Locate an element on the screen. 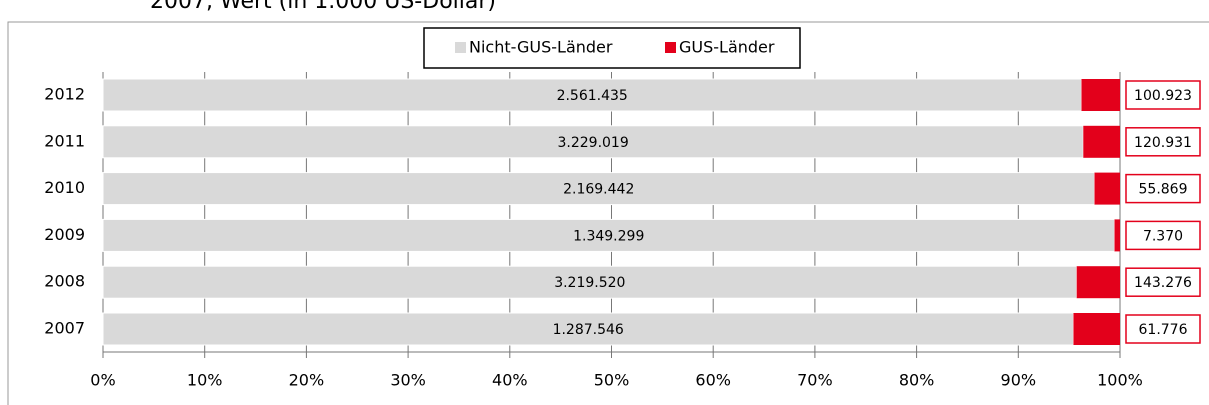  y-tick-label: 2007 is located at coordinates (64, 328).